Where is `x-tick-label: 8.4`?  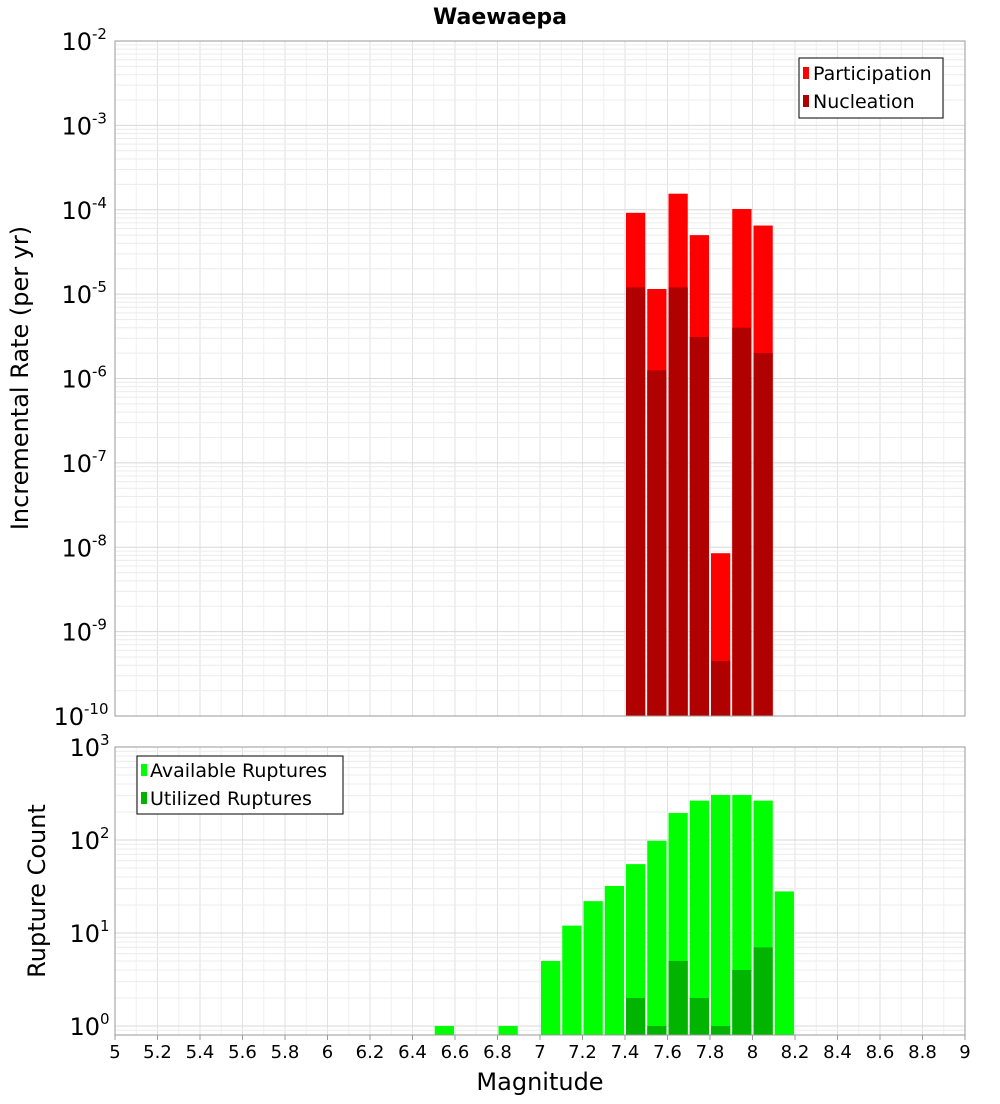
x-tick-label: 8.4 is located at coordinates (837, 1052).